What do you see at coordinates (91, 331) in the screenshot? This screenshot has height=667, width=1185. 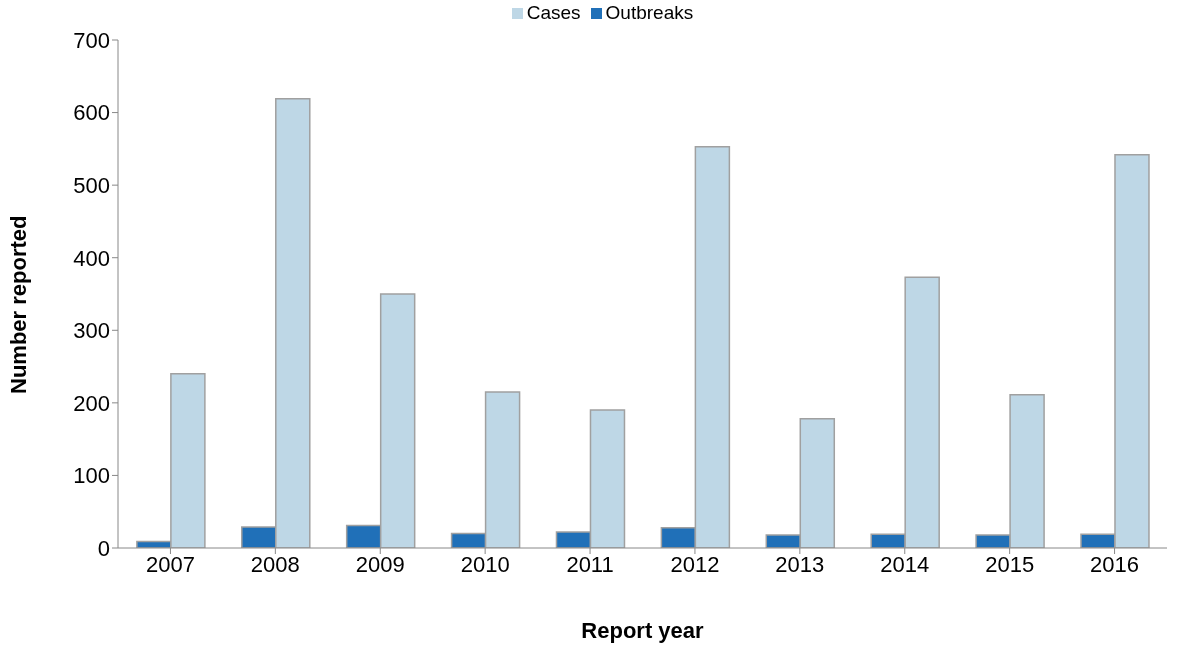 I see `y-tick-label: 300` at bounding box center [91, 331].